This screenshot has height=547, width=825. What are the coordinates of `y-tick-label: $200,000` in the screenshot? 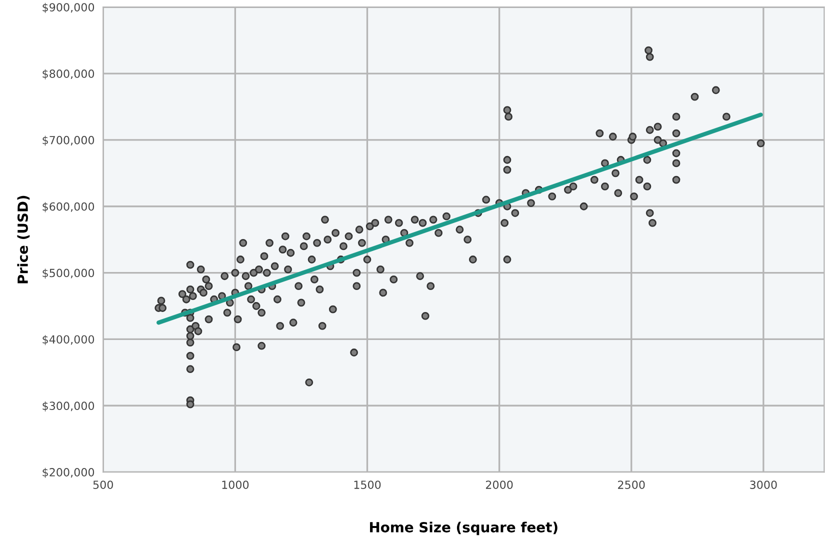 It's located at (68, 473).